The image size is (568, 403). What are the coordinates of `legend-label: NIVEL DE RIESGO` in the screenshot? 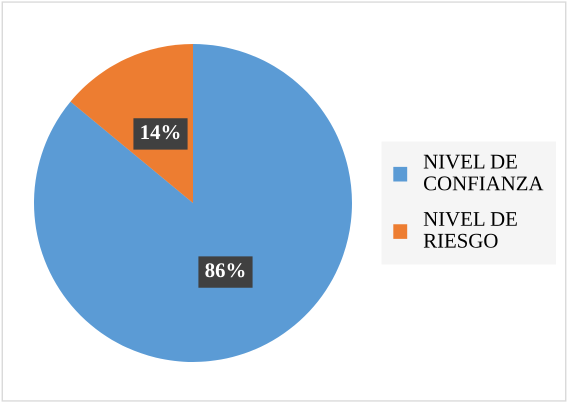 It's located at (470, 230).